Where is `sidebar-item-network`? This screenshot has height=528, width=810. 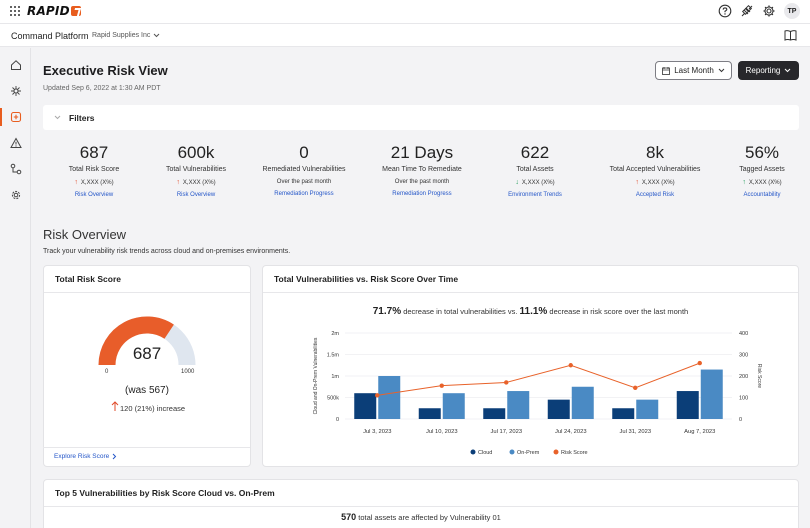 sidebar-item-network is located at coordinates (16, 91).